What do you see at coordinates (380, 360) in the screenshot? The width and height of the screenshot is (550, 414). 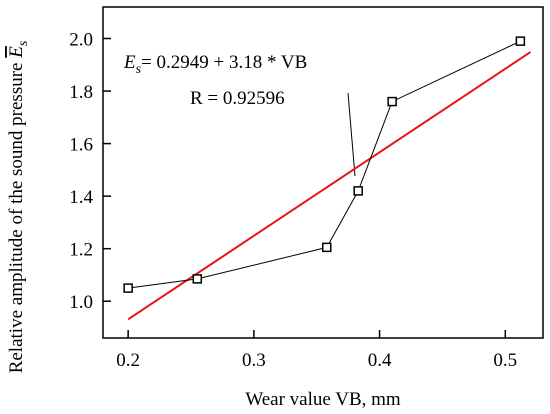 I see `x-tick-label: 0.4` at bounding box center [380, 360].